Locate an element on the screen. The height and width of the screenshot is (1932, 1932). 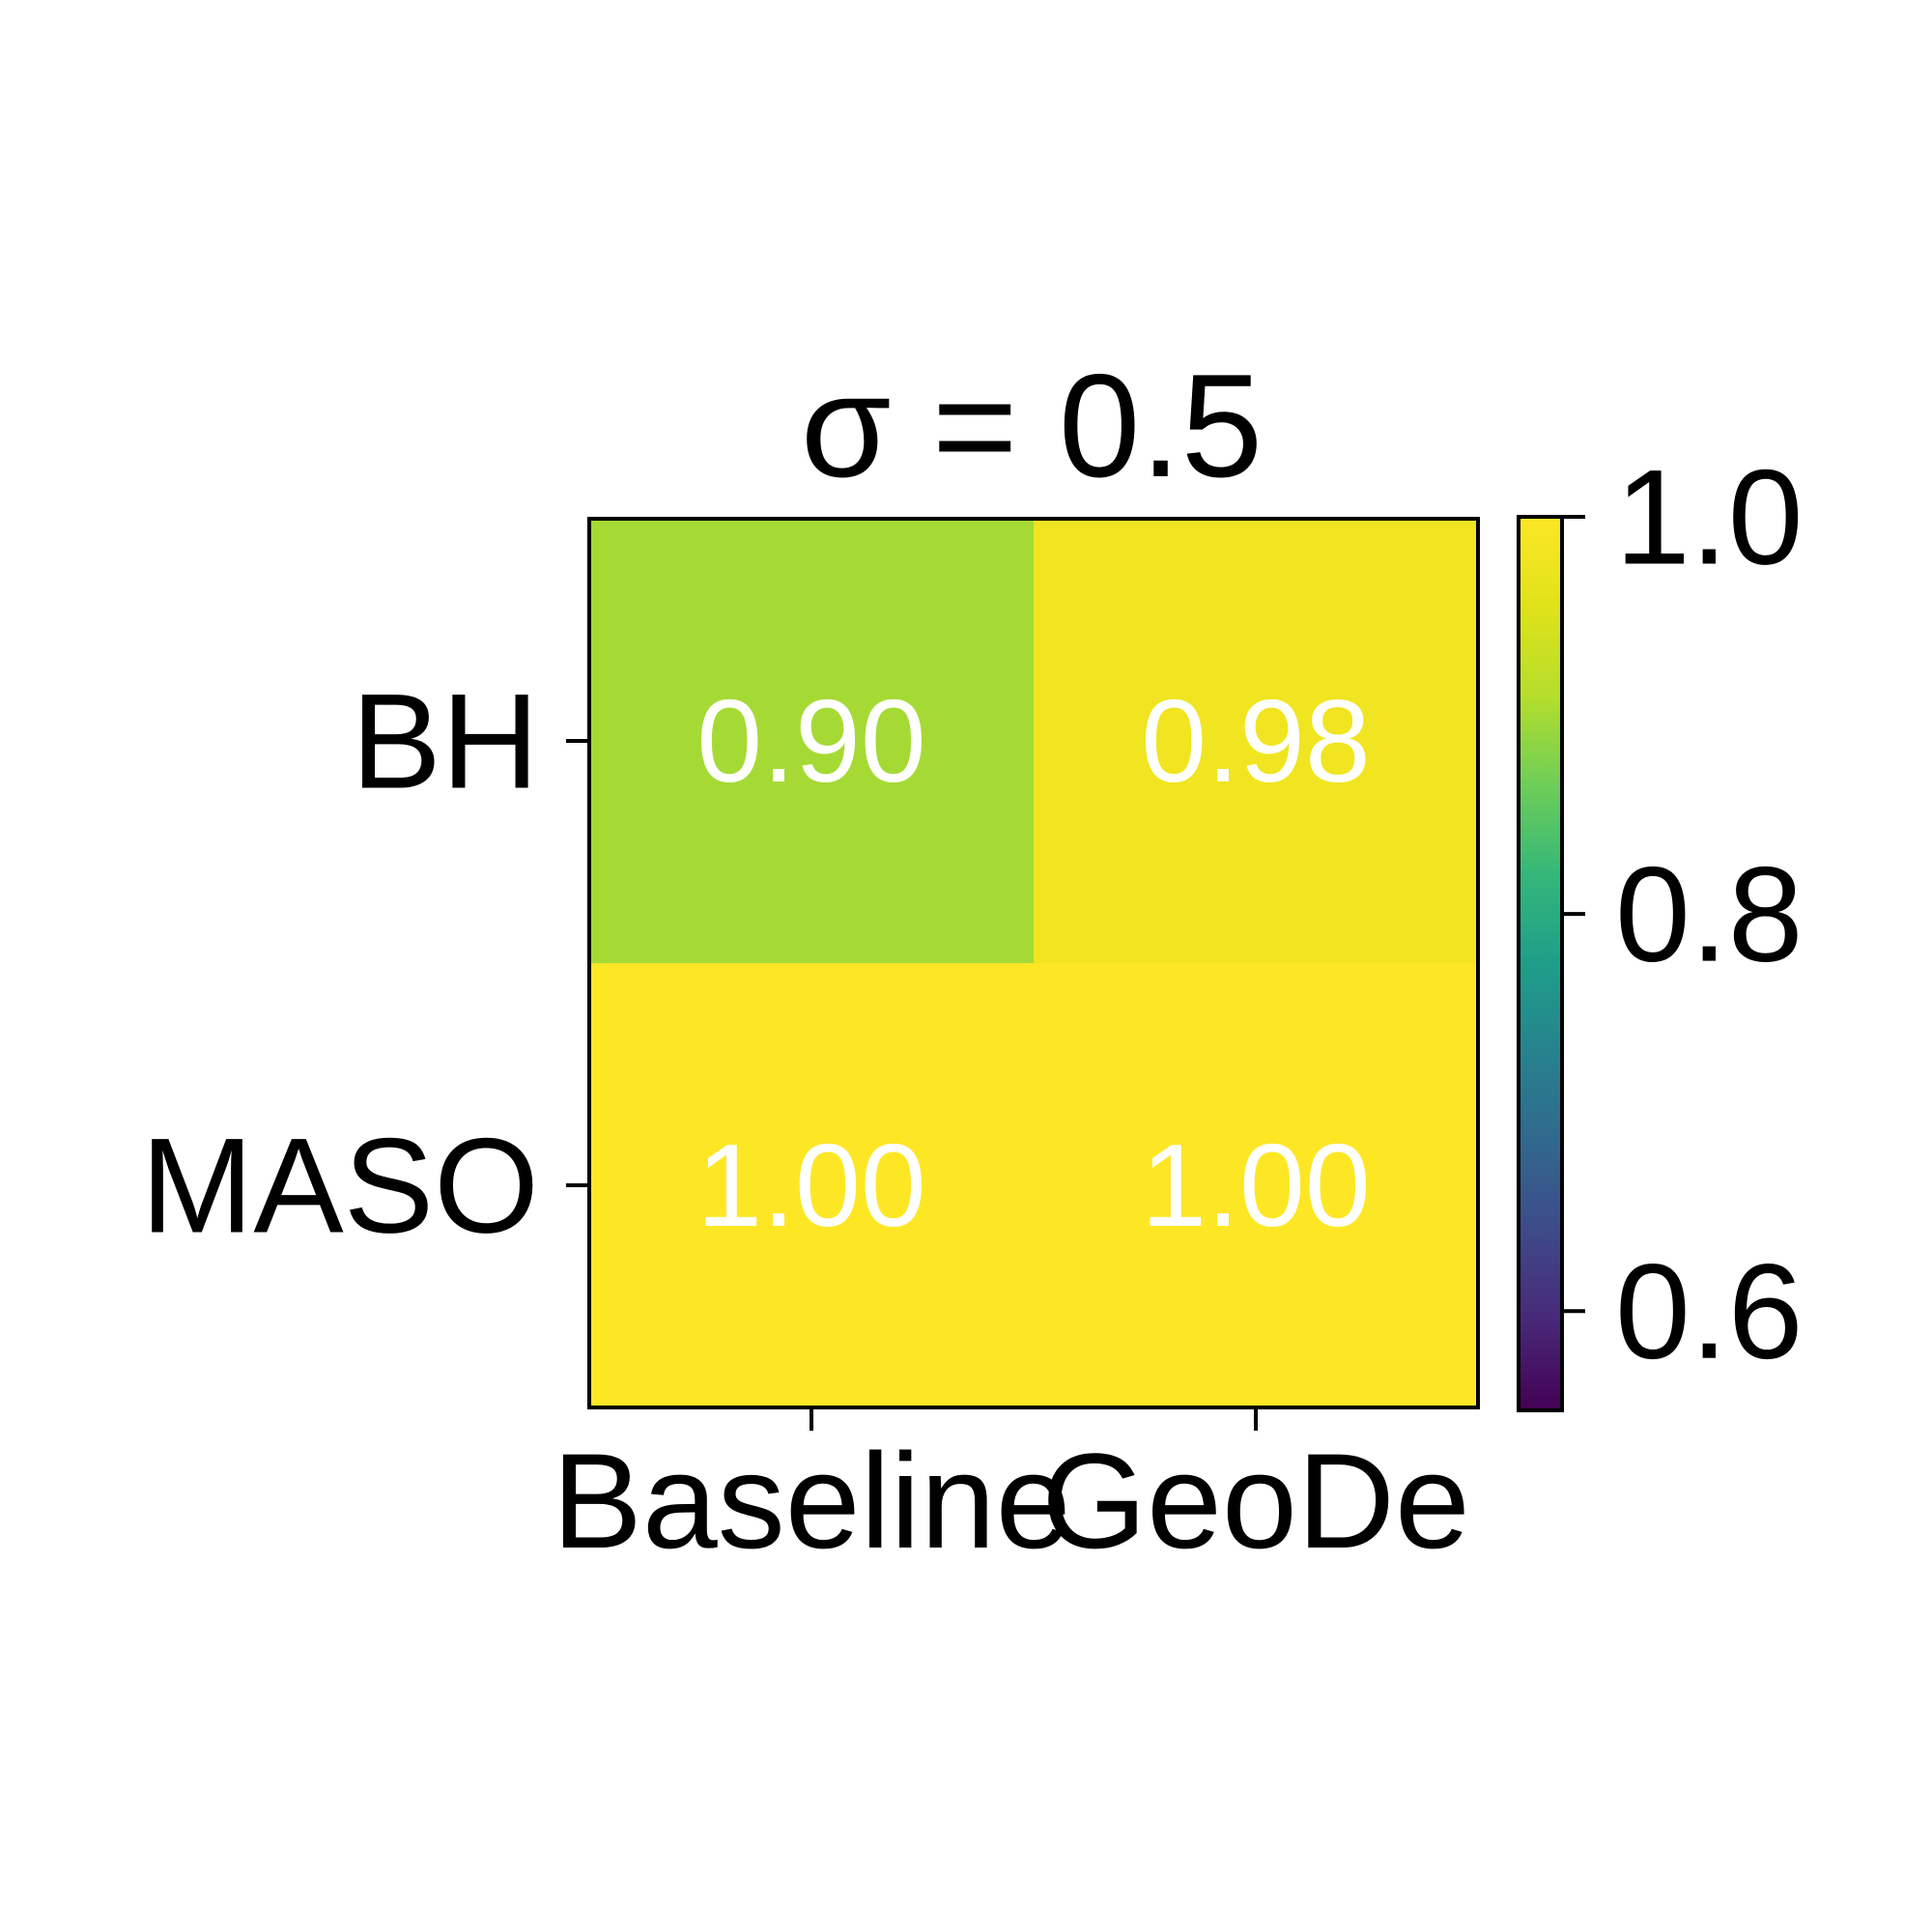
cell-value-label: 0.98 is located at coordinates (1255, 741).